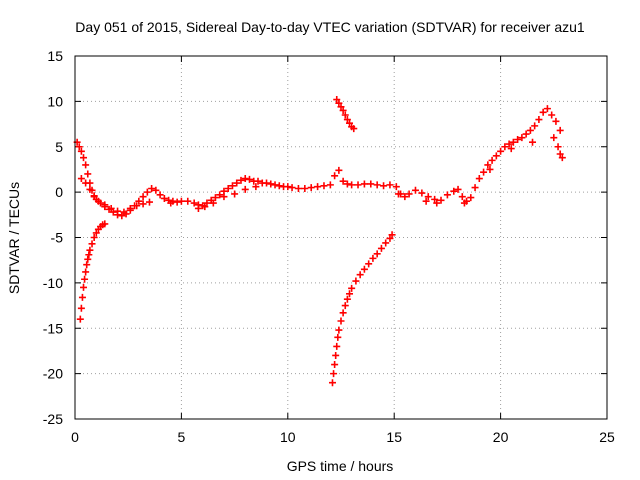 This screenshot has height=480, width=640. What do you see at coordinates (607, 437) in the screenshot?
I see `x-tick-label: 25` at bounding box center [607, 437].